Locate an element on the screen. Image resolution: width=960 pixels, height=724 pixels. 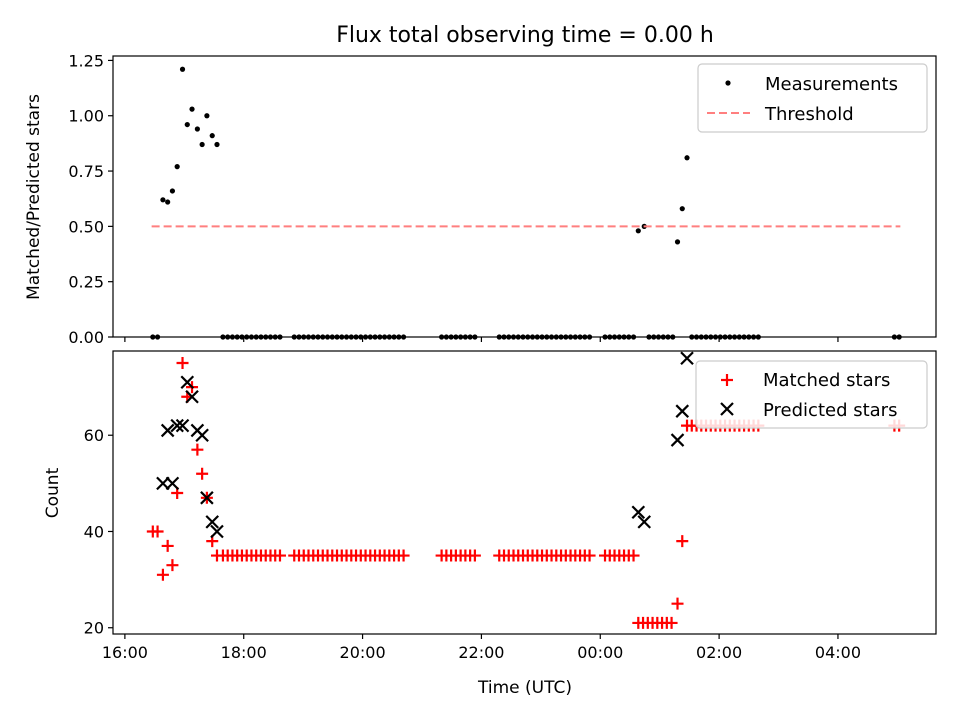
counts-y-tick-label: 60 is located at coordinates (94, 435).